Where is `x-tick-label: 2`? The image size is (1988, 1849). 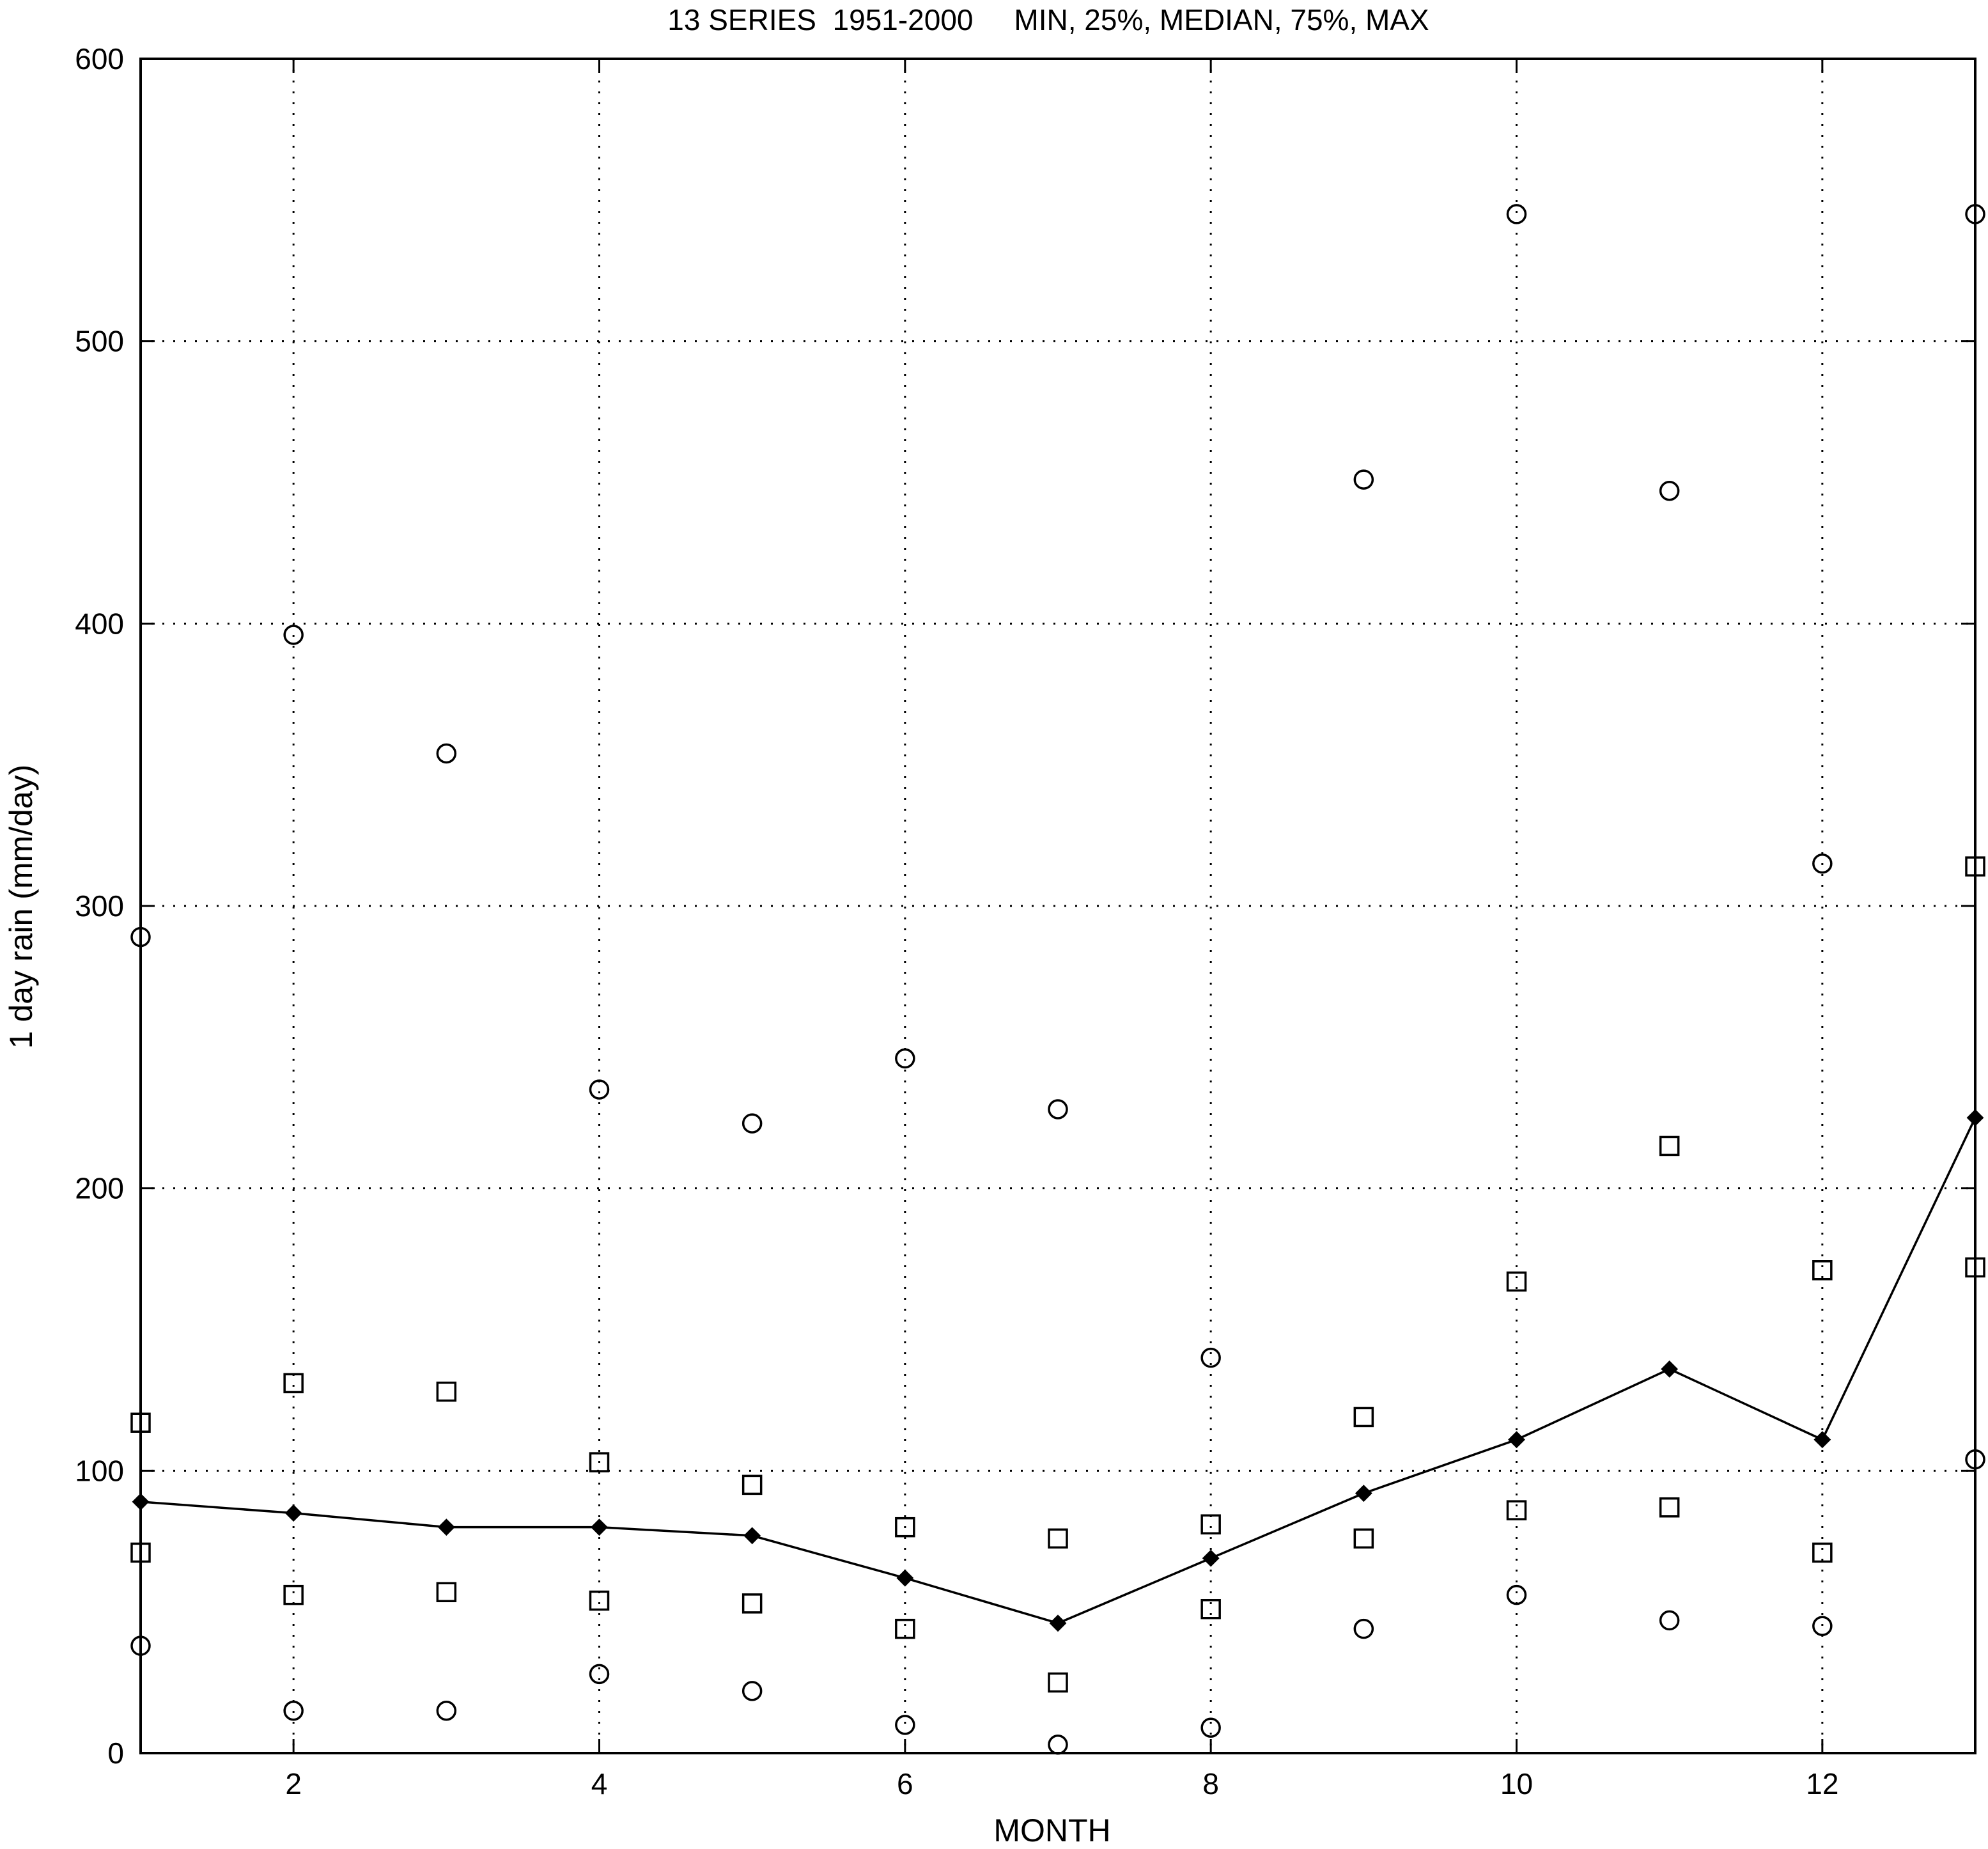 x-tick-label: 2 is located at coordinates (293, 1783).